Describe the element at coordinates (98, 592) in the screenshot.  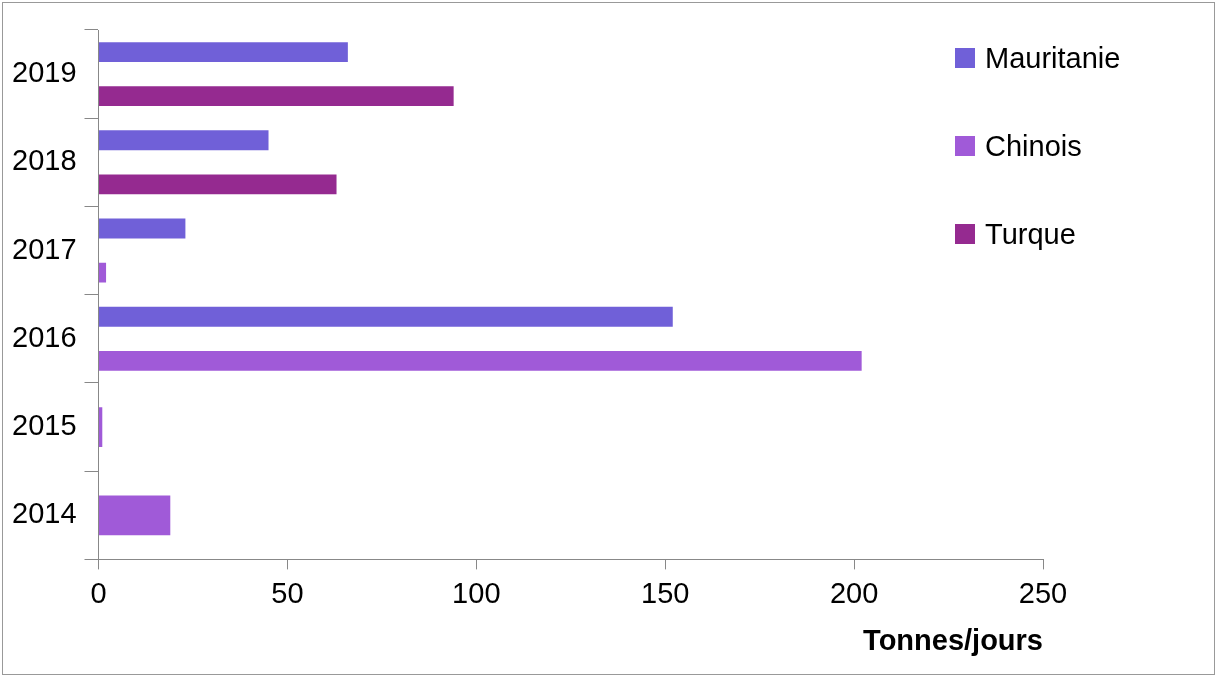
I see `x-tick-label: 0` at that location.